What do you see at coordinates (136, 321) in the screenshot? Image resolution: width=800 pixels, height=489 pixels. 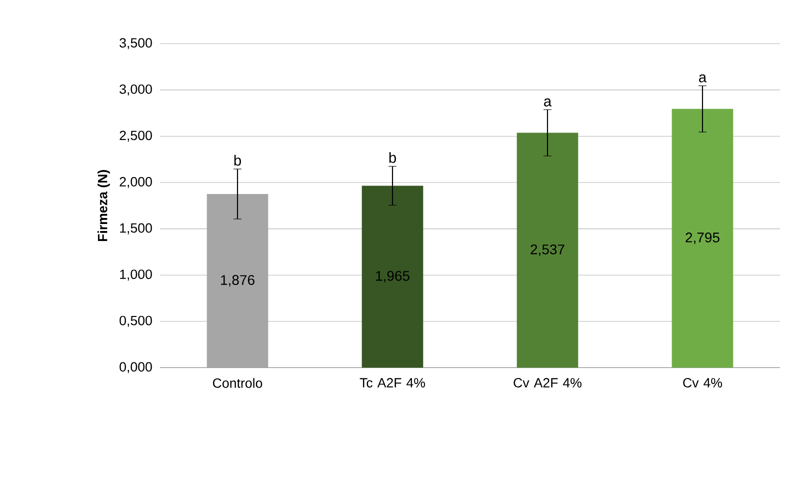 I see `y-tick-label: 0,500` at bounding box center [136, 321].